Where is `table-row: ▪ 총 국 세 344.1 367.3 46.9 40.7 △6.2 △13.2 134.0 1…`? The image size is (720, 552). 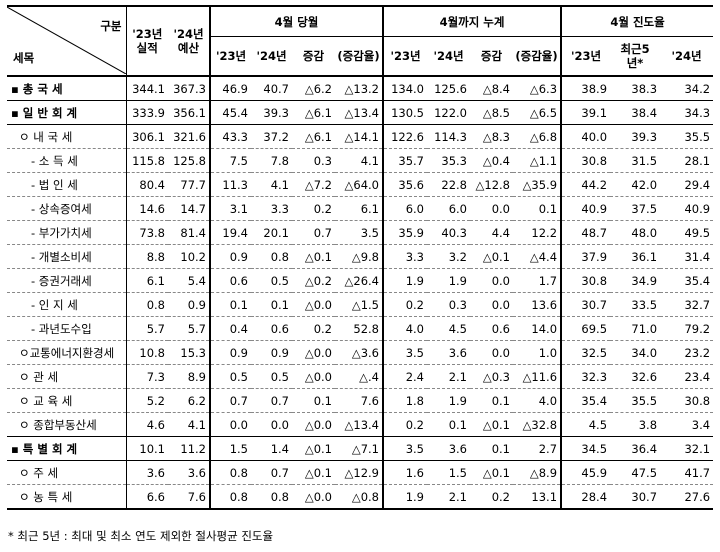
table-row: ▪ 총 국 세 344.1 367.3 46.9 40.7 △6.2 △13.2 134.0 1… is located at coordinates (360, 88).